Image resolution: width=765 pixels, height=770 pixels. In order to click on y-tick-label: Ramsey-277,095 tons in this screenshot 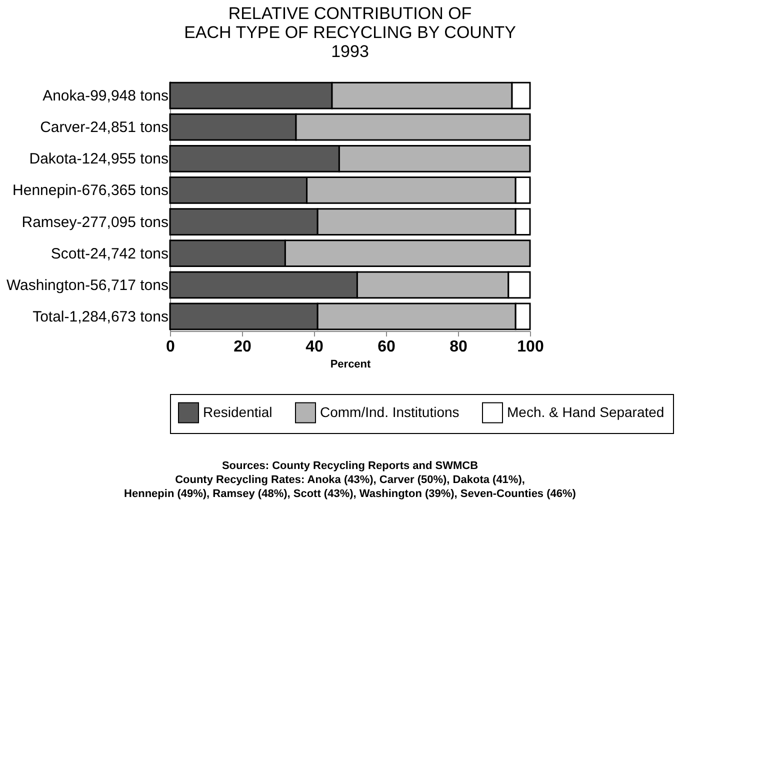, I will do `click(95, 222)`.